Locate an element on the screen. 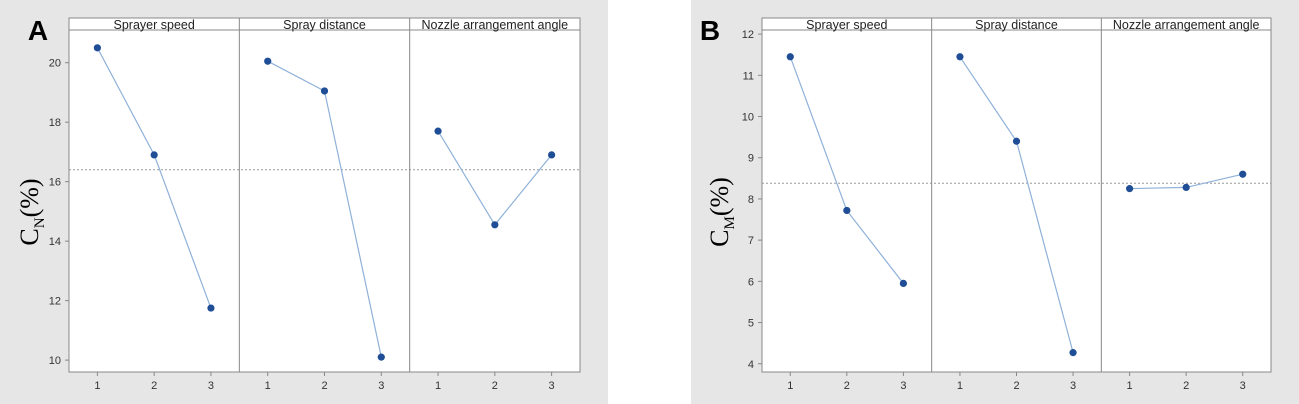  y-tick-label: 8 is located at coordinates (751, 200).